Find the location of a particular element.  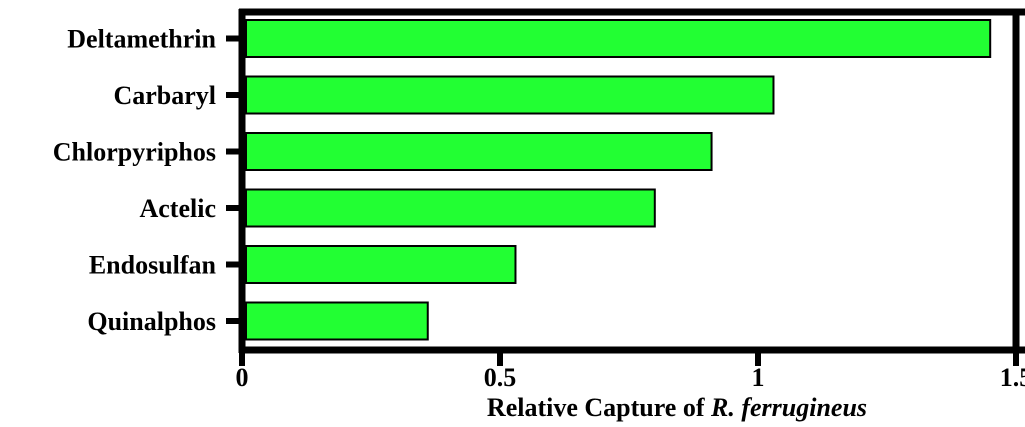

category-label-deltamethrin: Deltamethrin is located at coordinates (141, 39).